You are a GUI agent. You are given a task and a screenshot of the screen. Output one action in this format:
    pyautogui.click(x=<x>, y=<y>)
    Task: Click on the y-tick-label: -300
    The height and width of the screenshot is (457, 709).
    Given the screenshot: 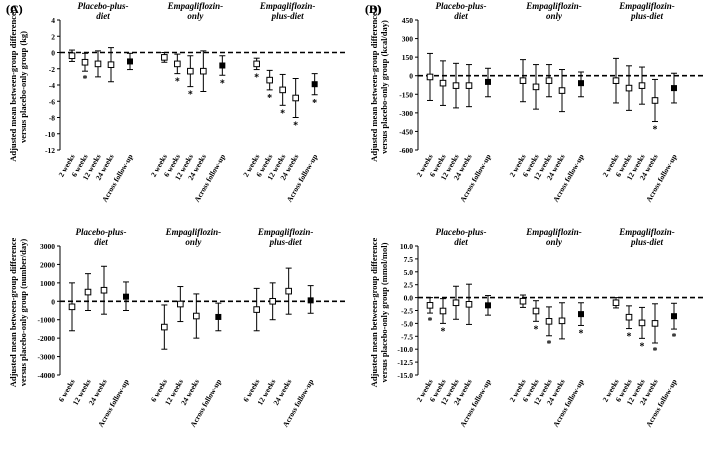 What is the action you would take?
    pyautogui.click(x=406, y=113)
    